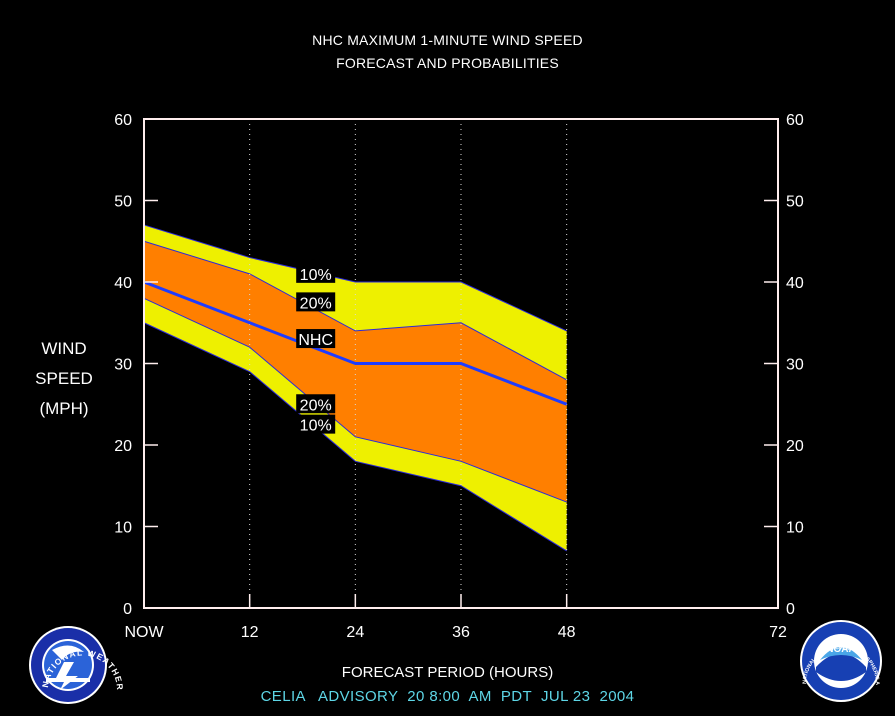 The image size is (895, 716). What do you see at coordinates (250, 632) in the screenshot?
I see `x-tick-label-12: 12` at bounding box center [250, 632].